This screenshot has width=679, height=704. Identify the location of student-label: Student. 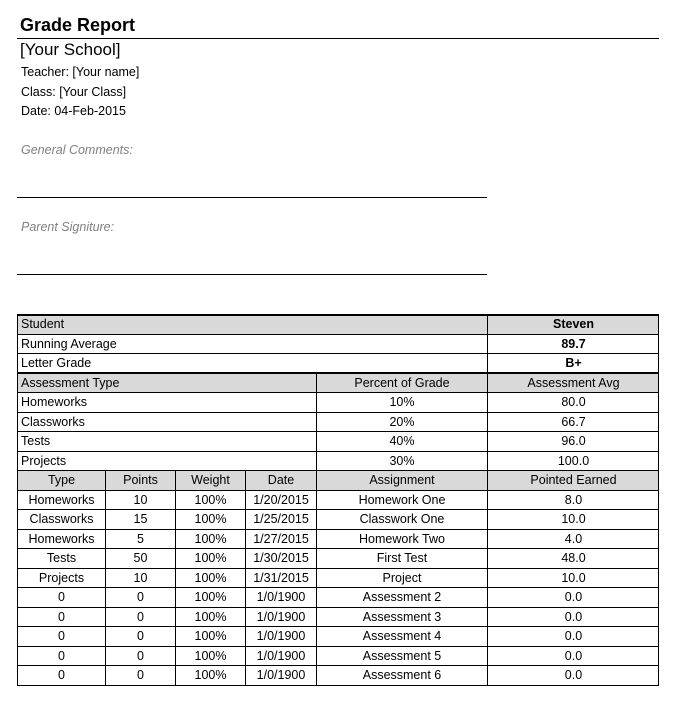
(252, 324).